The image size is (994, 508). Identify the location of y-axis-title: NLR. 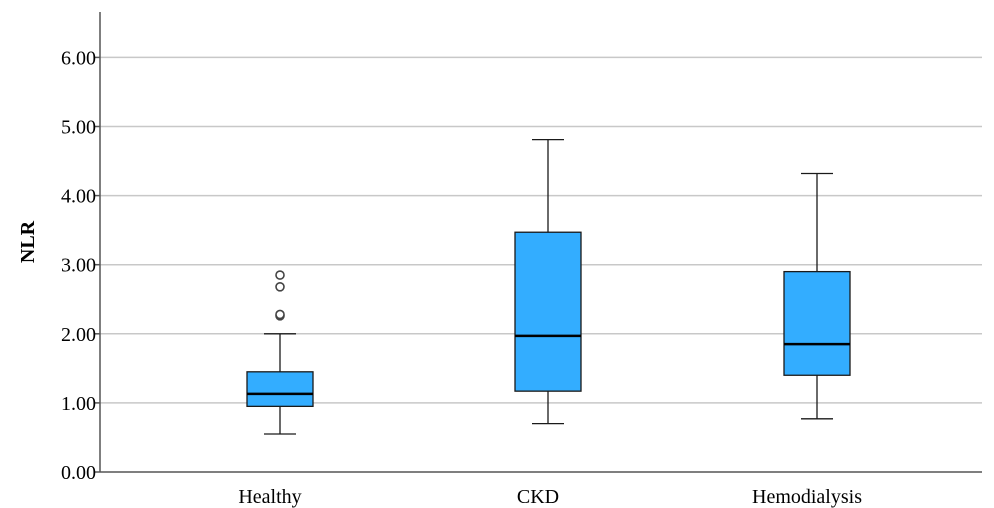
(28, 241).